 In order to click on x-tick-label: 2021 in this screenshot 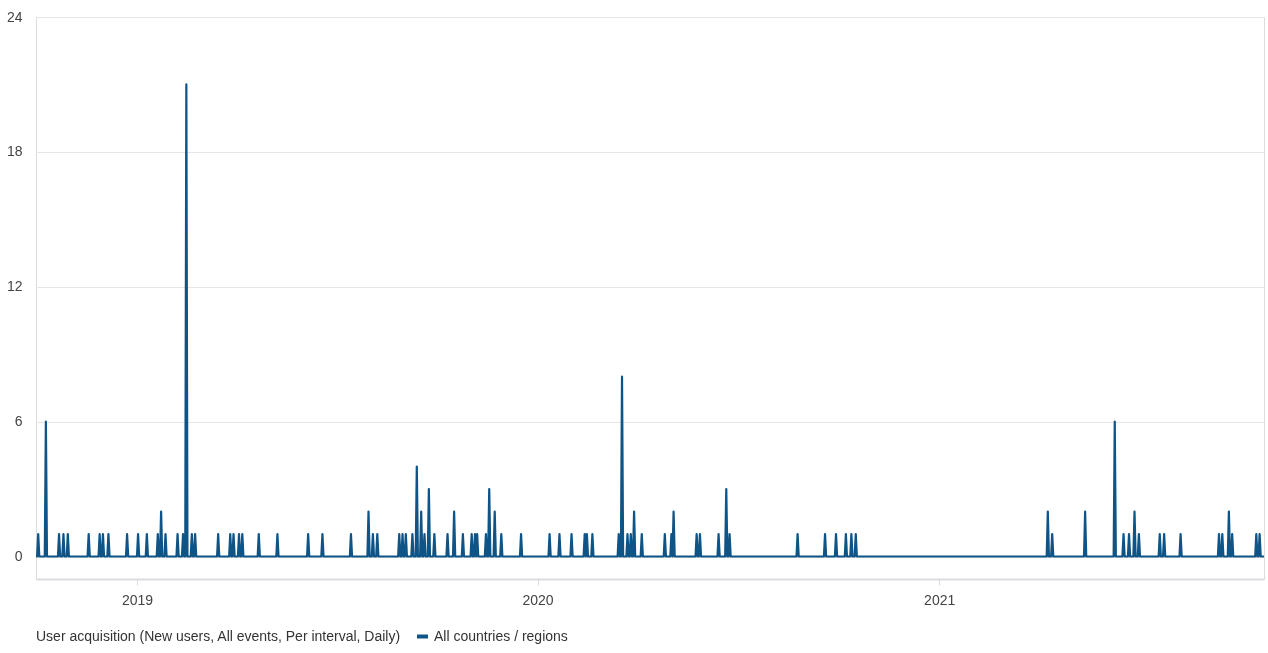, I will do `click(940, 599)`.